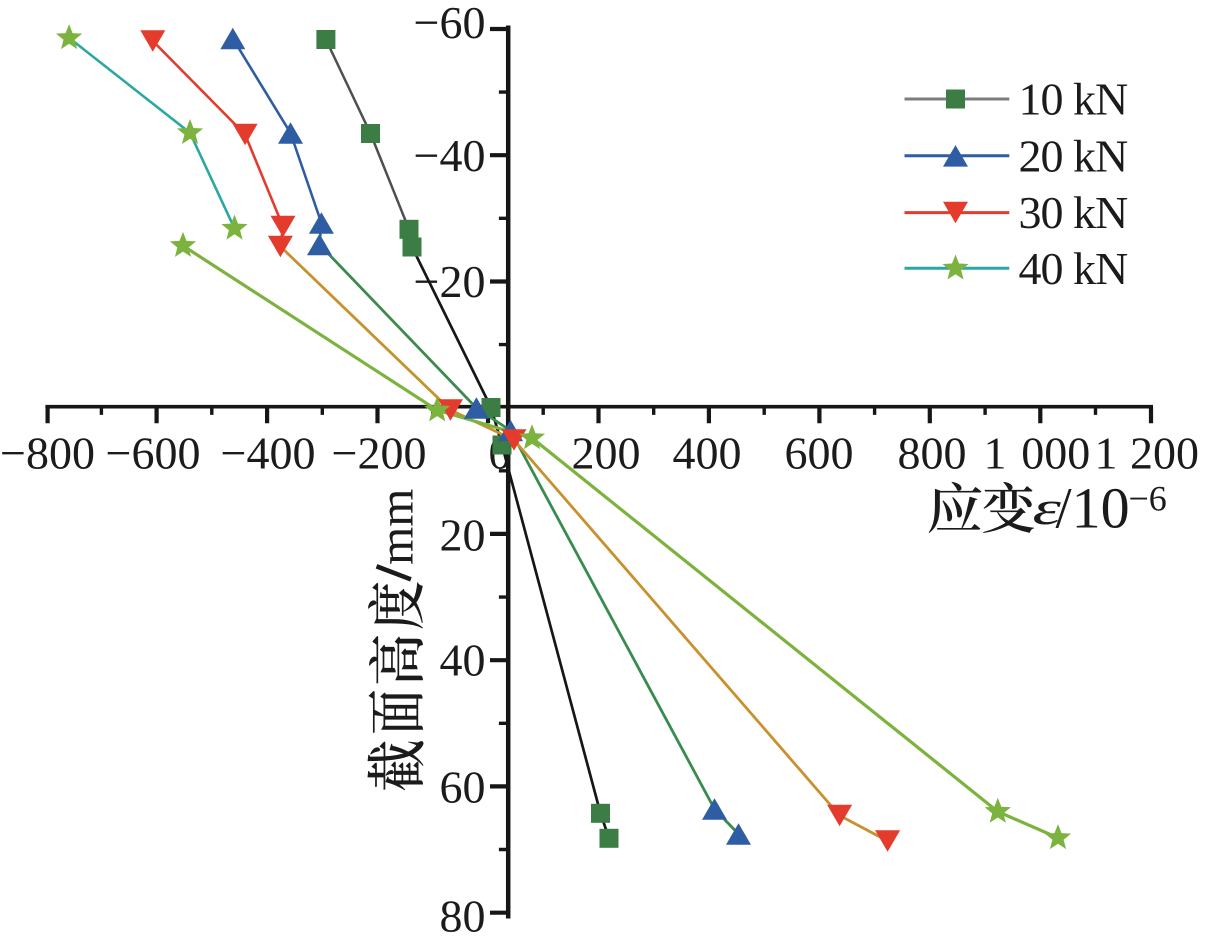 The image size is (1209, 941). I want to click on svg-text: −400, so click(268, 453).